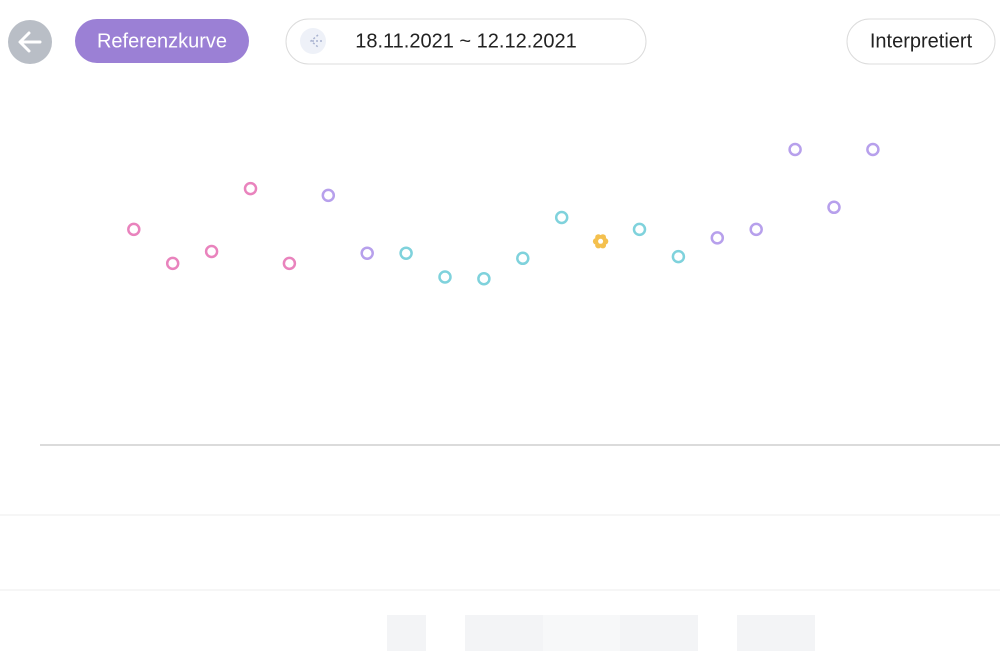  I want to click on date-picker: 18.11.2021 ~ 12.12.2021, so click(466, 41).